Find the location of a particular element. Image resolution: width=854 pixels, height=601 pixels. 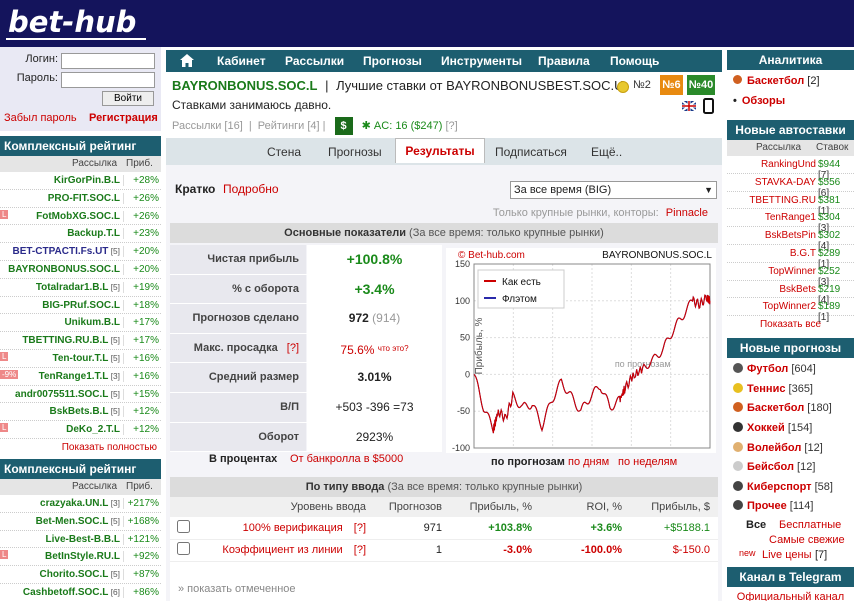

rating-name: BIG-PRuf.SOC.L is located at coordinates (81, 305).